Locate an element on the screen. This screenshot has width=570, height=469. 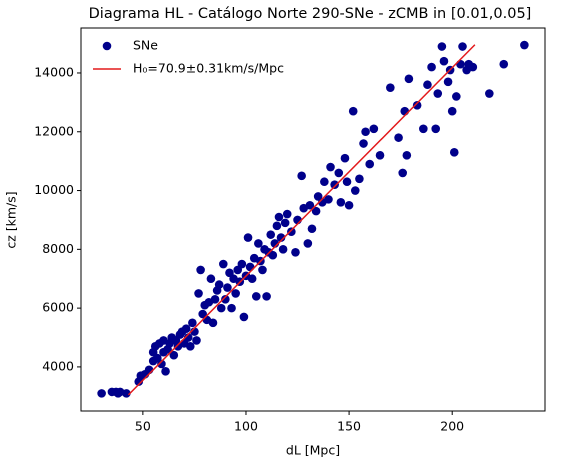
legend-marker is located at coordinates (107, 46).